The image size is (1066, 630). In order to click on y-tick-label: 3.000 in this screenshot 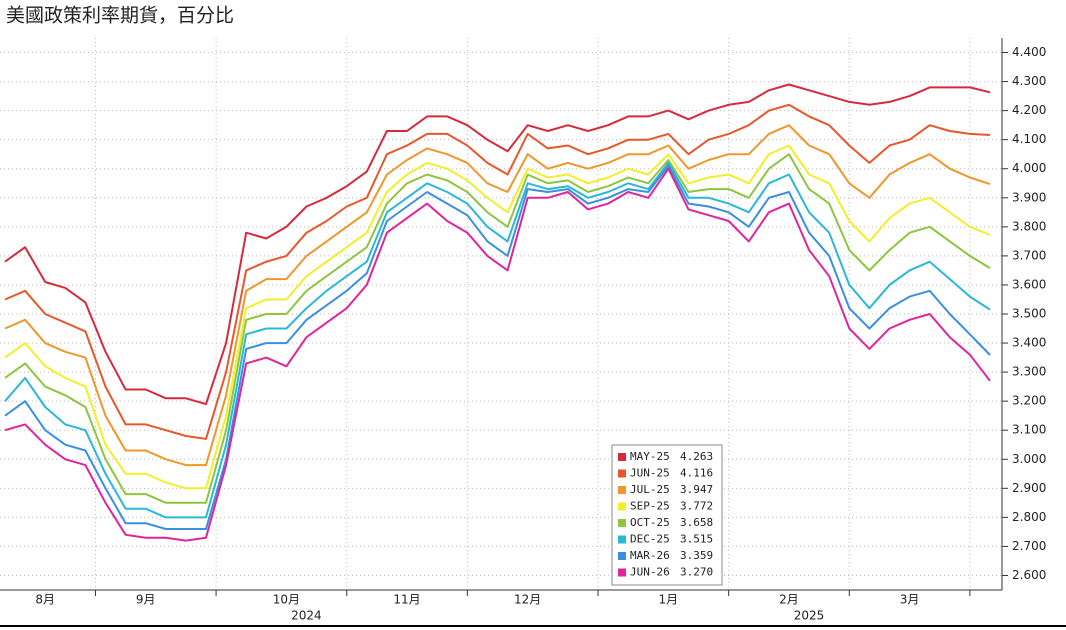, I will do `click(1029, 459)`.